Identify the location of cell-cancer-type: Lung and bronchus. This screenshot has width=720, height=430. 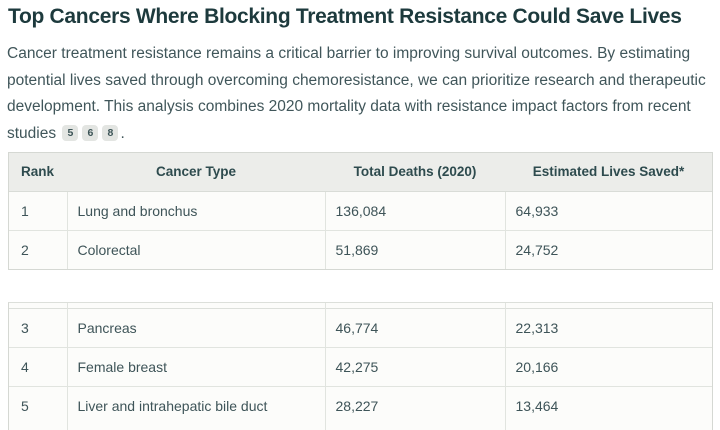
(195, 210).